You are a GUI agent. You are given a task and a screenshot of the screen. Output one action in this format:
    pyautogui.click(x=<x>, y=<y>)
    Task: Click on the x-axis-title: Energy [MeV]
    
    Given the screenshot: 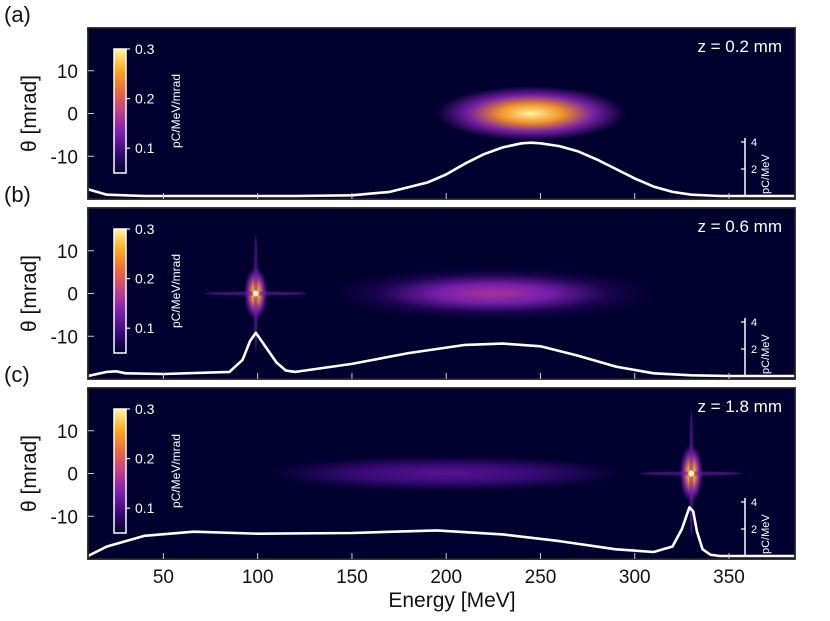 What is the action you would take?
    pyautogui.click(x=451, y=600)
    